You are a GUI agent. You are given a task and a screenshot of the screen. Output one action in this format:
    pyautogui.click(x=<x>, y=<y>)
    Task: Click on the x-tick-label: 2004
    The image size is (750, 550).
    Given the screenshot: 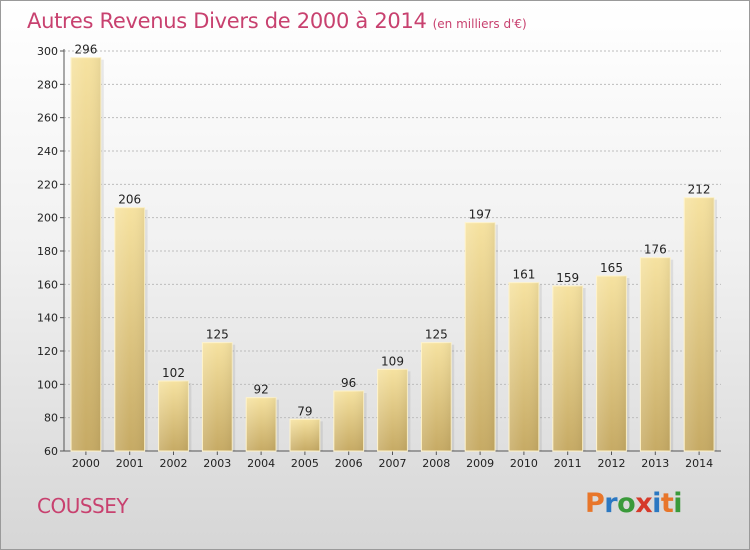 What is the action you would take?
    pyautogui.click(x=261, y=463)
    